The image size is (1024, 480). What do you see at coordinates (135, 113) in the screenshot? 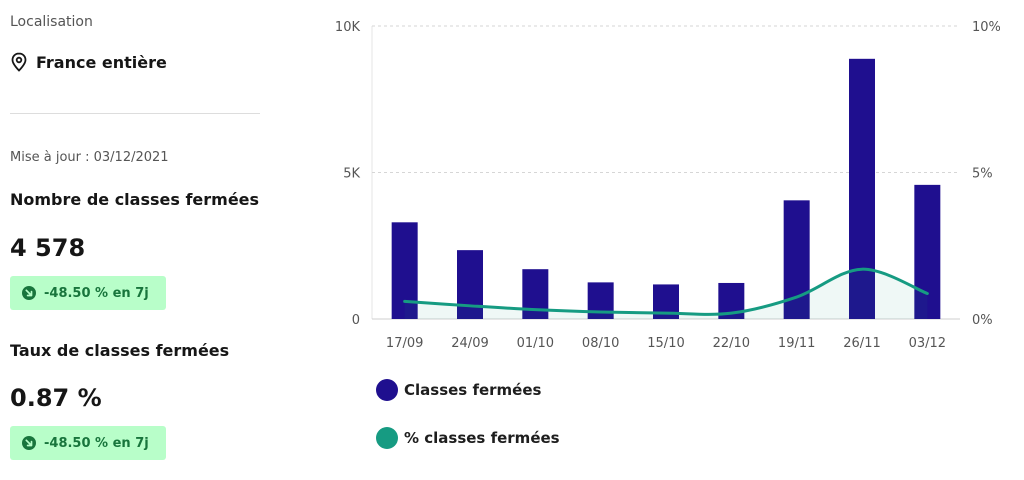
I see `divider` at bounding box center [135, 113].